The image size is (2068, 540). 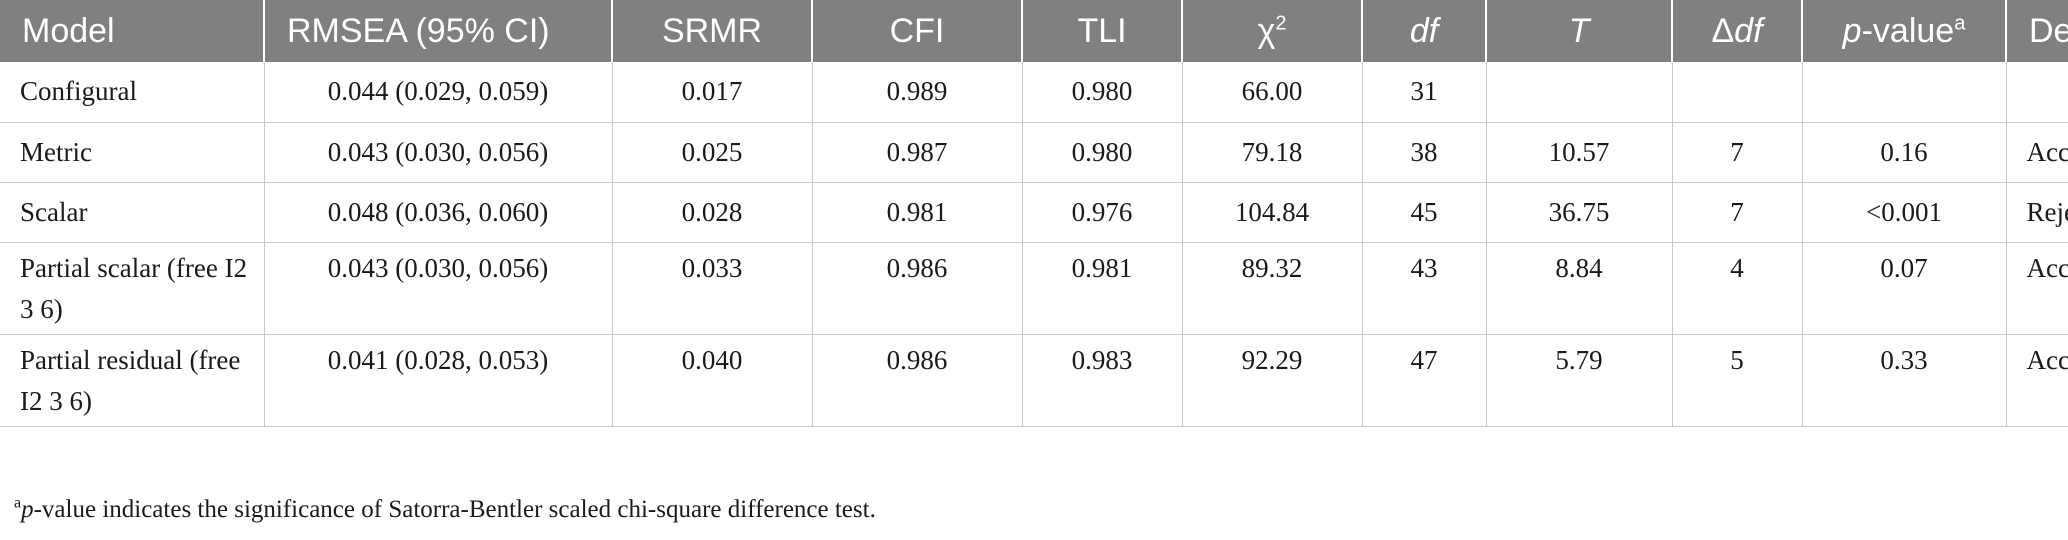 I want to click on cell-df: 38, so click(x=1424, y=152).